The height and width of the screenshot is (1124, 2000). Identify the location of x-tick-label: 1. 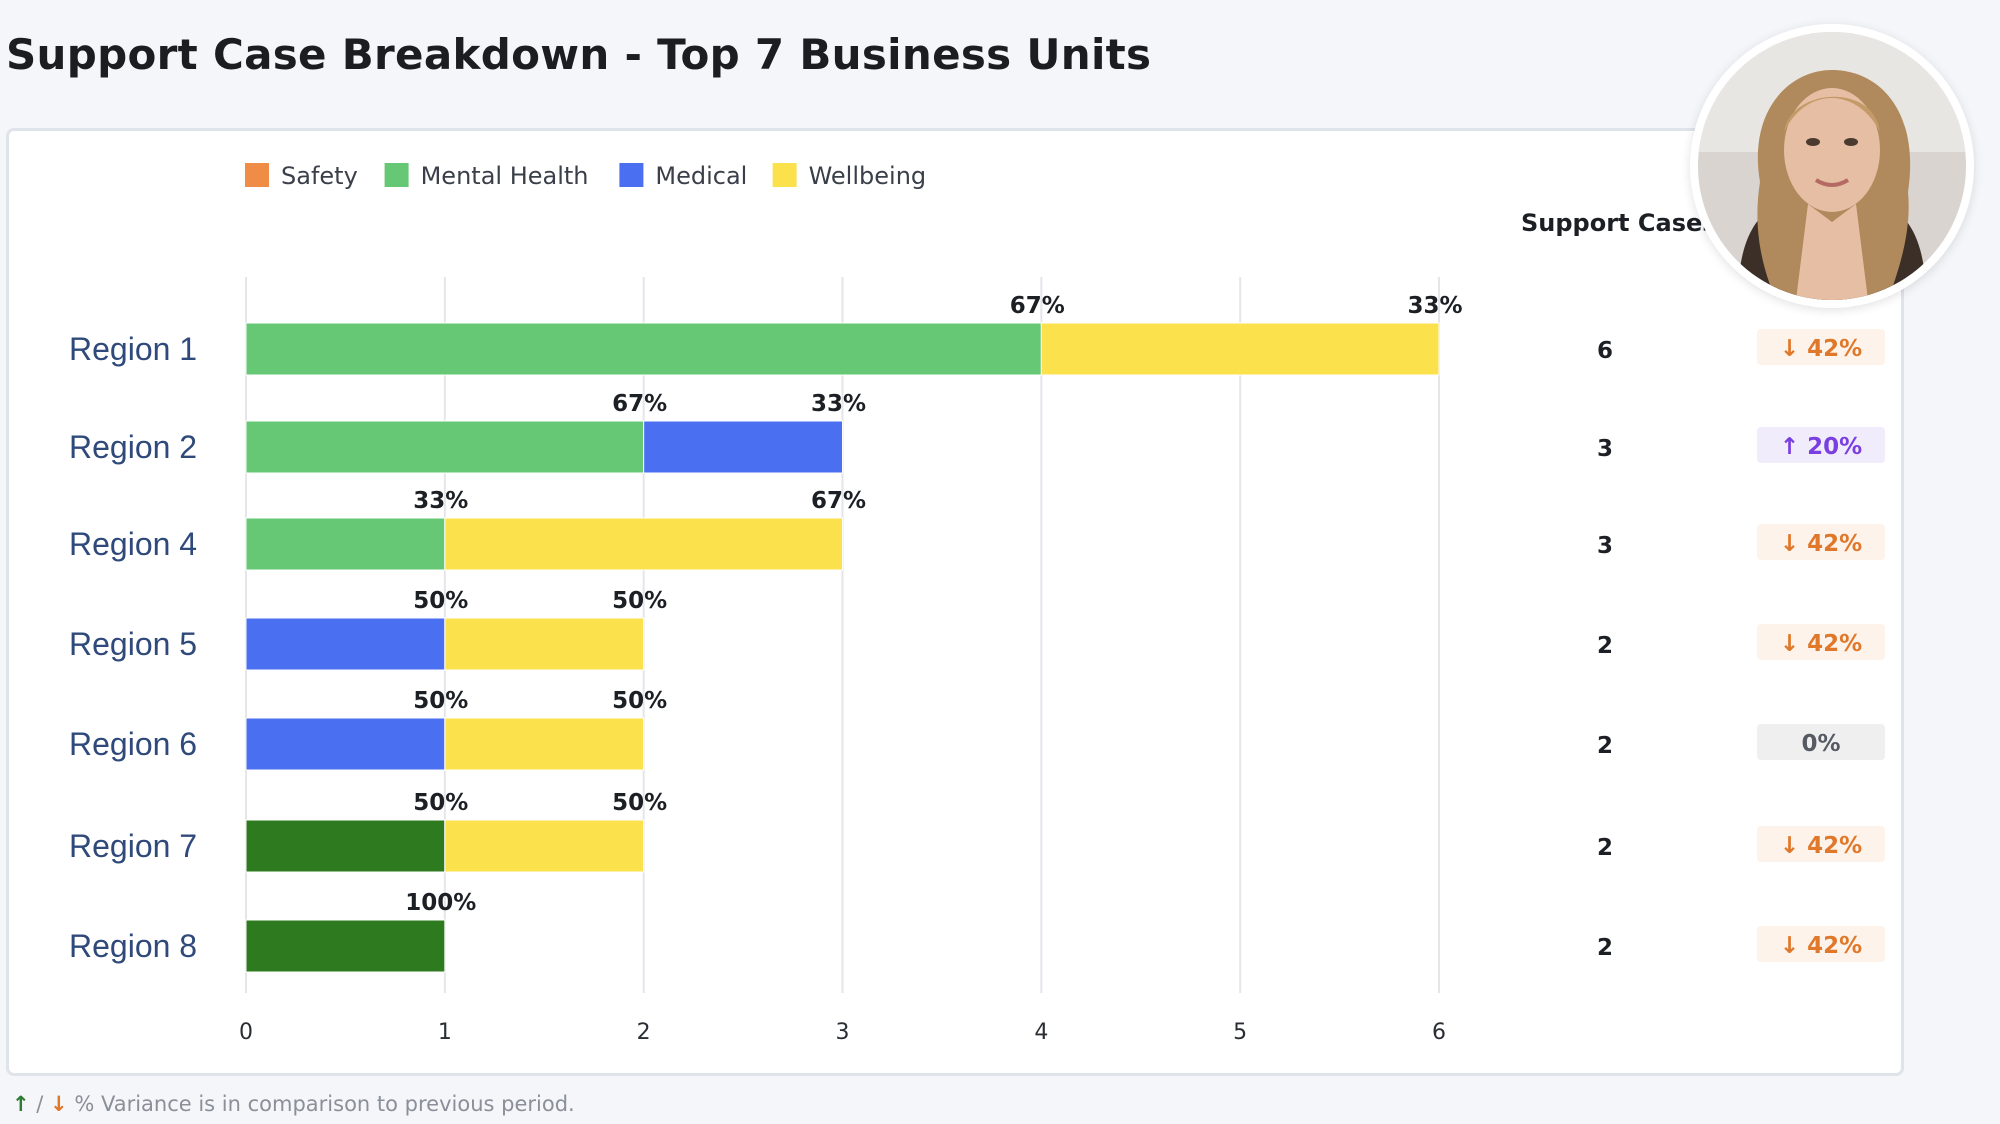
(445, 1032).